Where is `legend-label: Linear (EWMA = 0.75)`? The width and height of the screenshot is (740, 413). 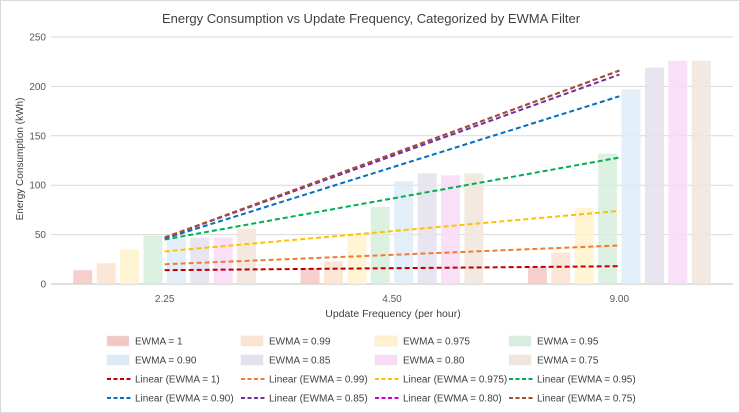
legend-label: Linear (EWMA = 0.75) is located at coordinates (586, 399).